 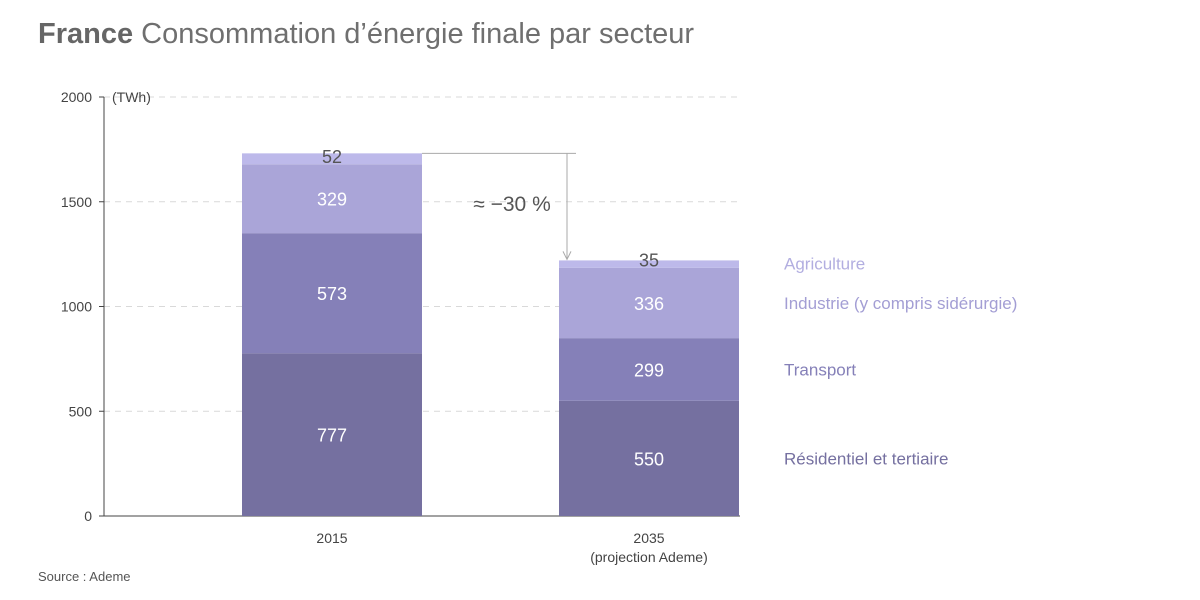 What do you see at coordinates (76, 307) in the screenshot?
I see `y-tick-label: 1000` at bounding box center [76, 307].